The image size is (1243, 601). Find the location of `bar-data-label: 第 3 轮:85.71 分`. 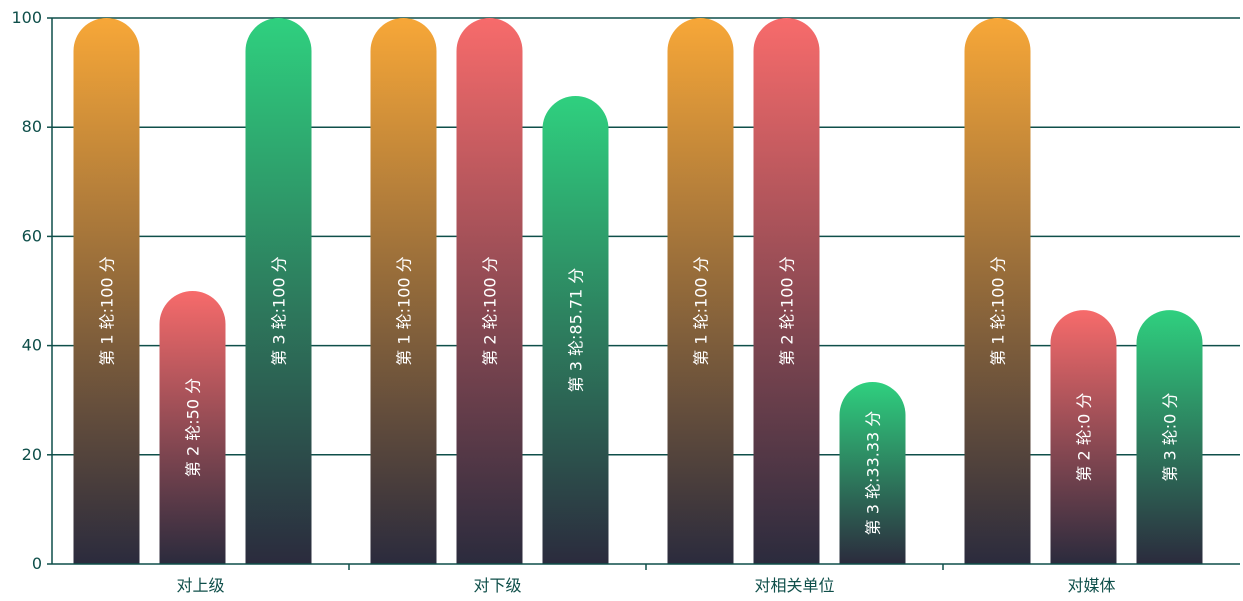

bar-data-label: 第 3 轮:85.71 分 is located at coordinates (576, 330).